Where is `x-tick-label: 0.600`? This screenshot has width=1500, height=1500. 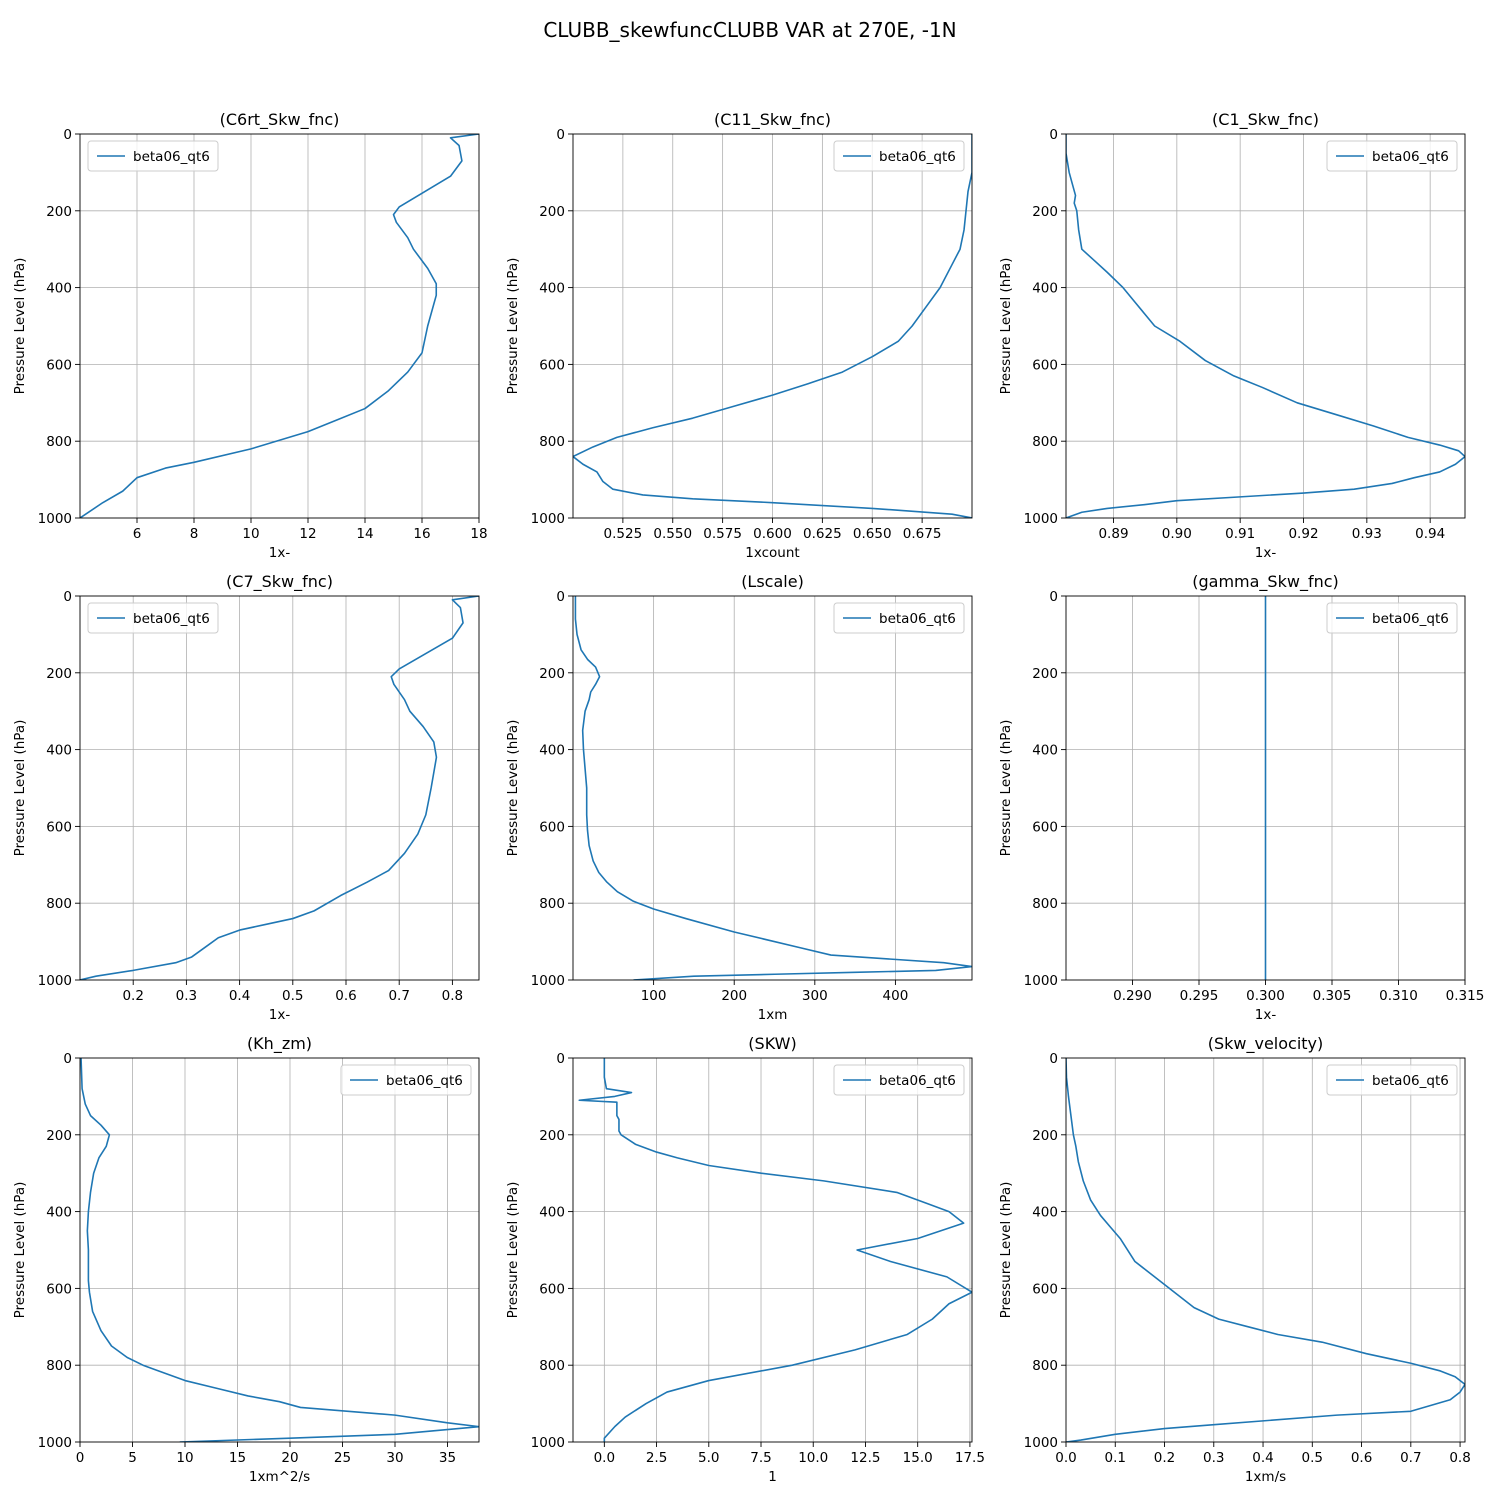
x-tick-label: 0.600 is located at coordinates (772, 534).